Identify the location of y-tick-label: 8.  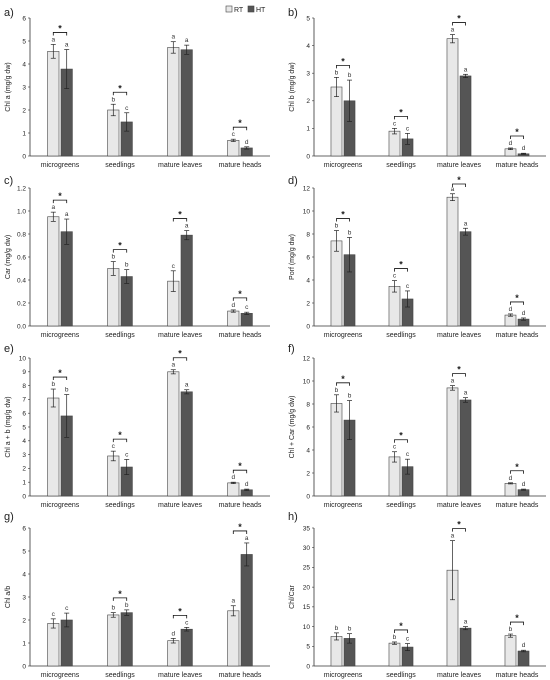
(308, 234).